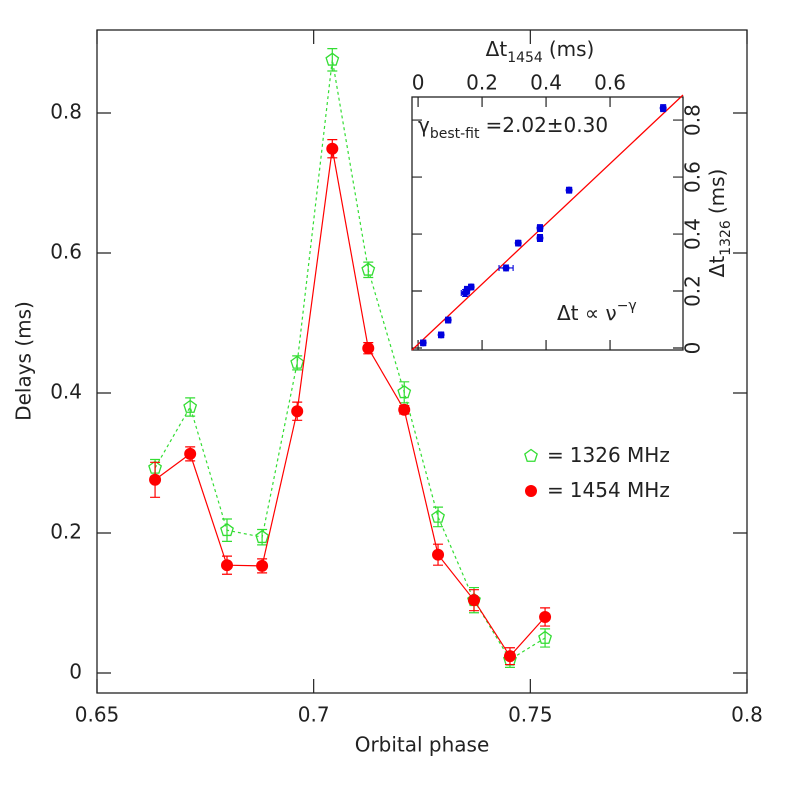 The image size is (789, 789). I want to click on inset-y-tick-label: 0.2, so click(693, 291).